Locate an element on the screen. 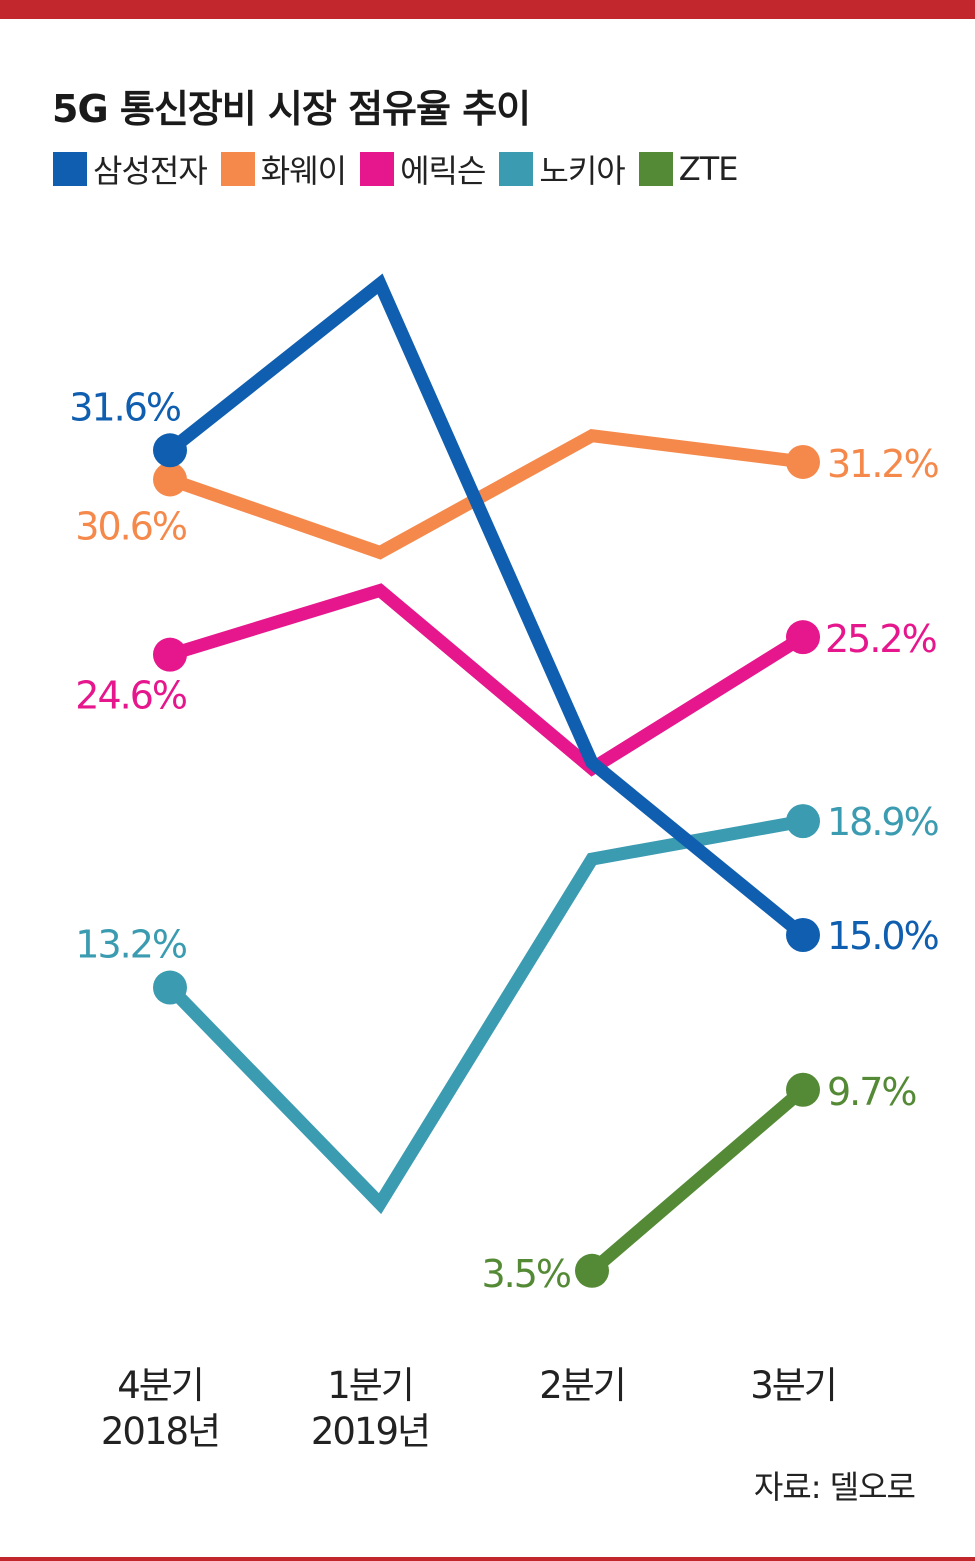 This screenshot has width=975, height=1561. legend-item-huawei: 화웨이 is located at coordinates (283, 169).